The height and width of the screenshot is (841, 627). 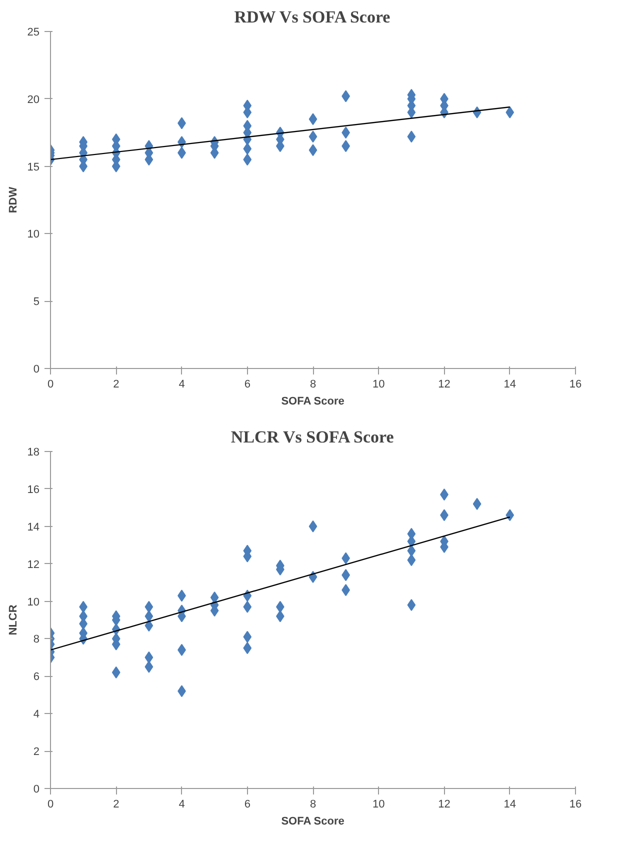 I want to click on y-axis-title: RDW, so click(x=13, y=200).